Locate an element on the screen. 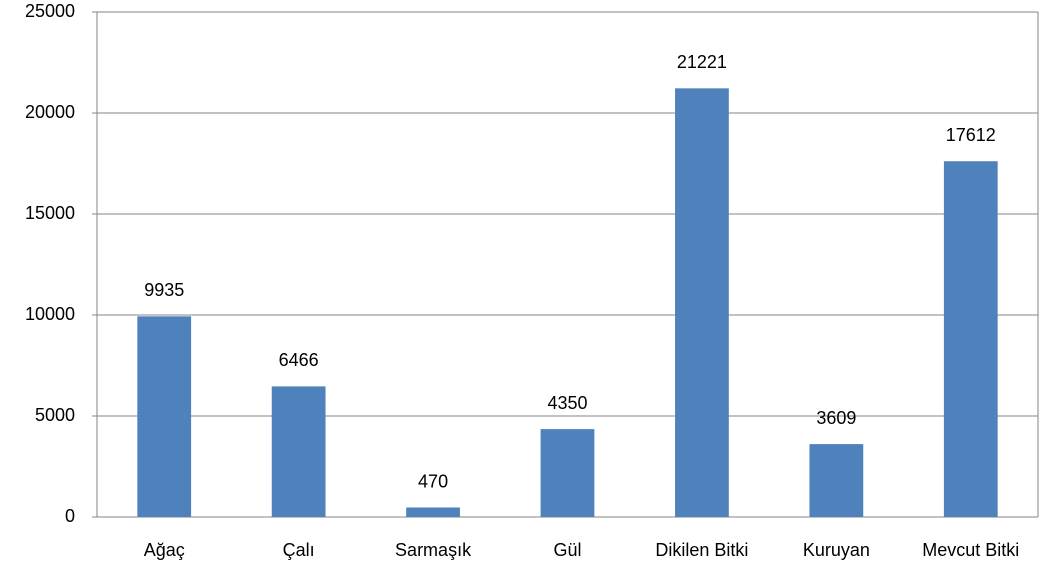  data-label: 17612 is located at coordinates (971, 135).